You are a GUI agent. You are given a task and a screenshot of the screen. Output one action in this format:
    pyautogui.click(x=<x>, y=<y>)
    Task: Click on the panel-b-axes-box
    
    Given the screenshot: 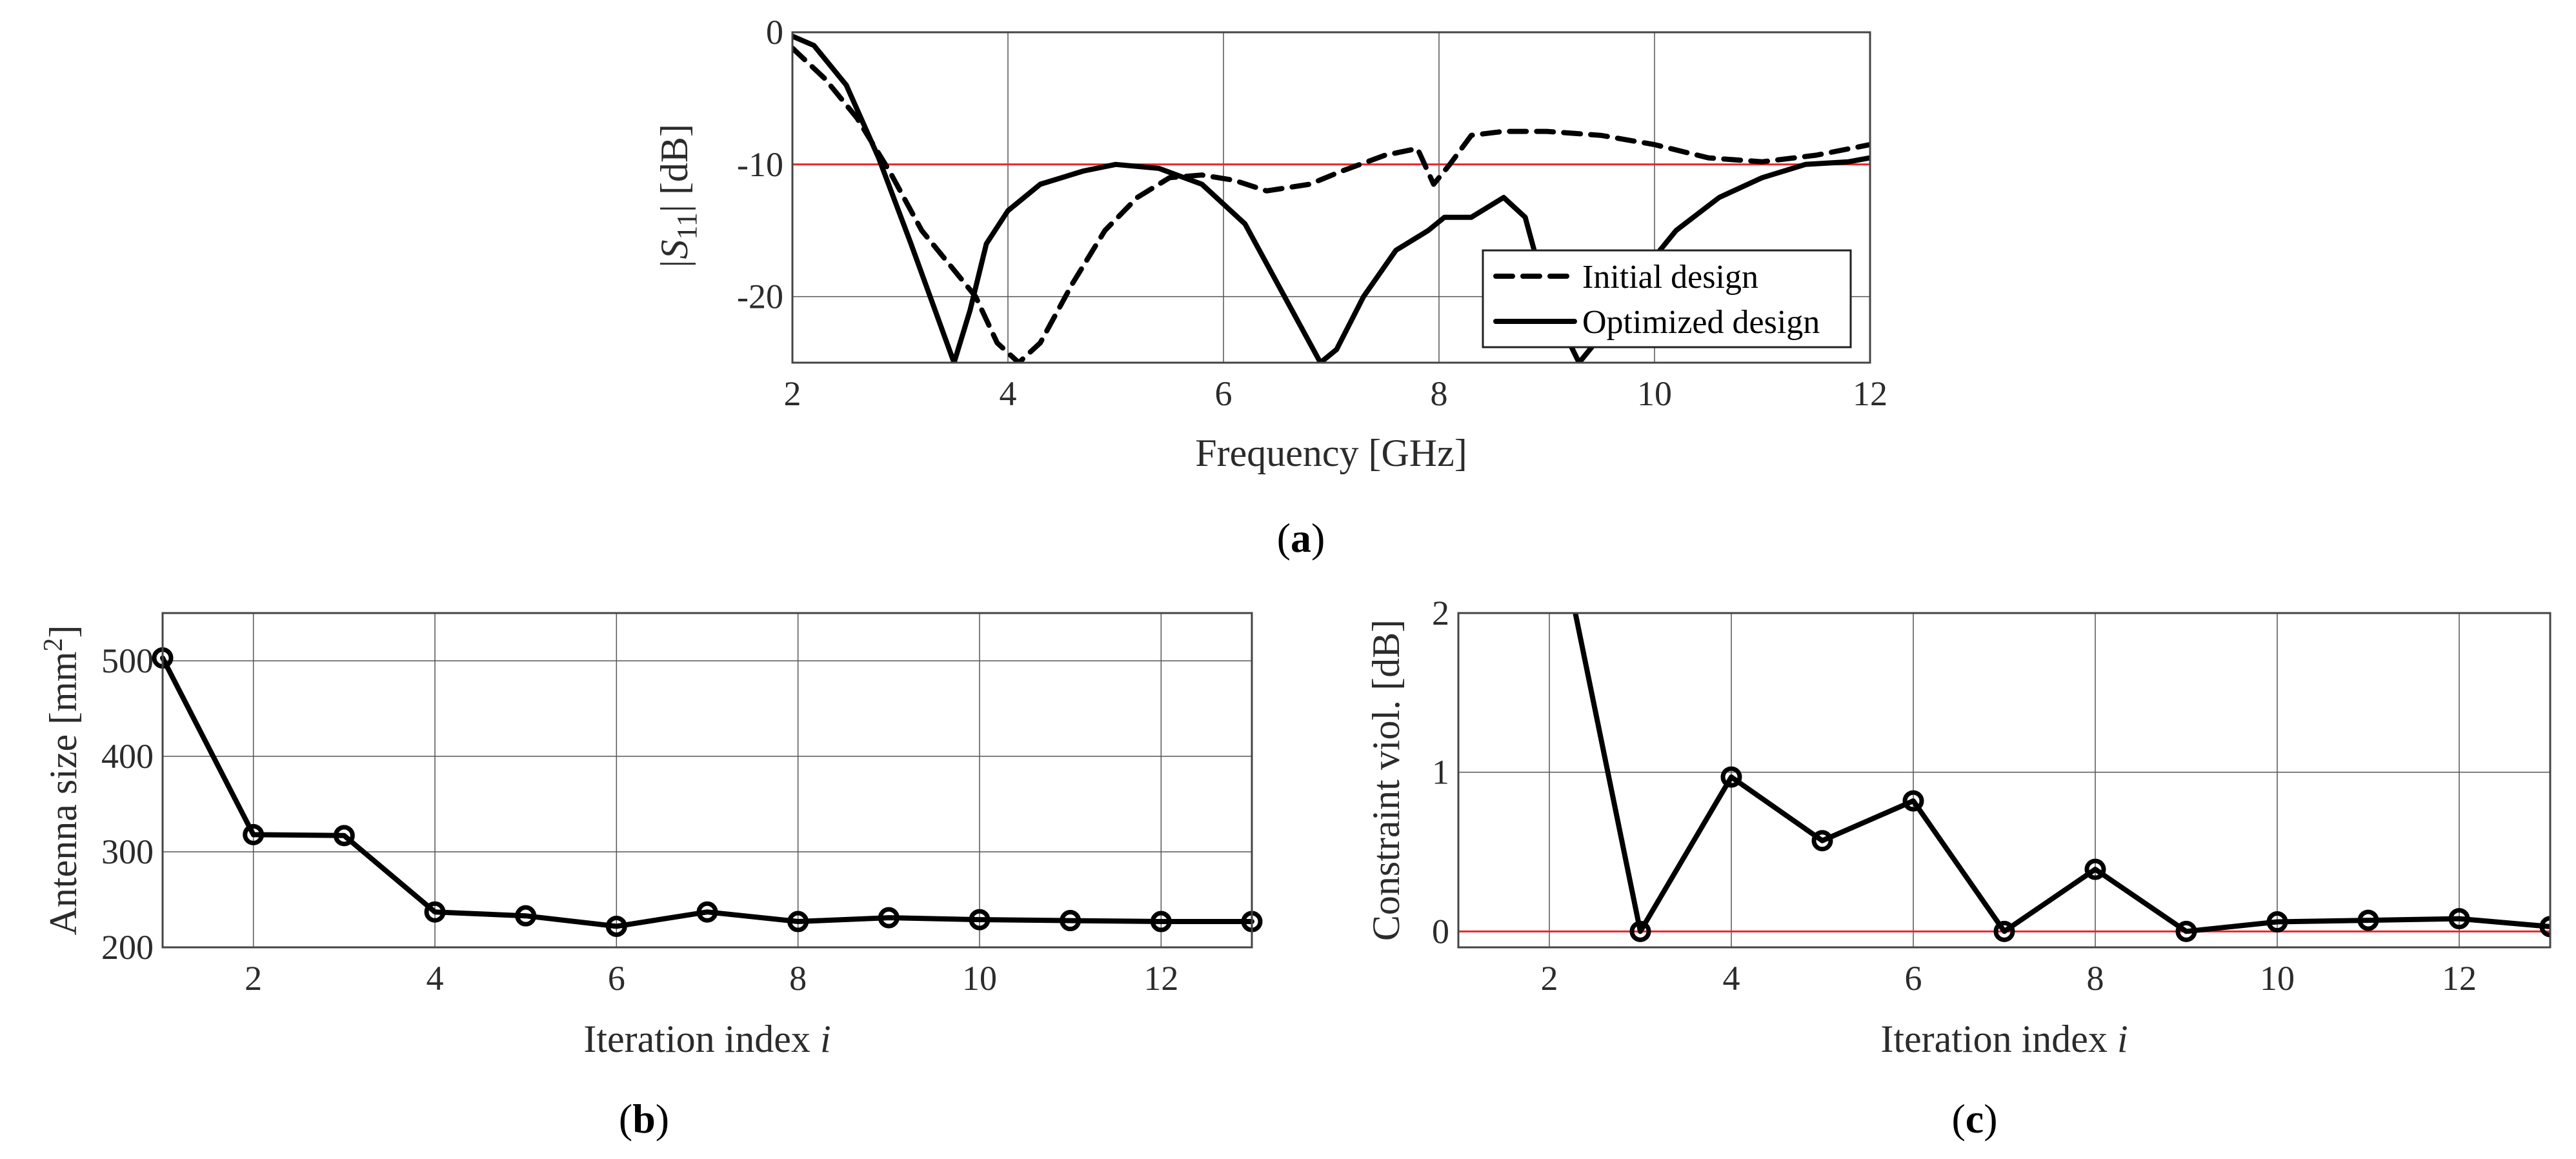 What is the action you would take?
    pyautogui.click(x=707, y=780)
    